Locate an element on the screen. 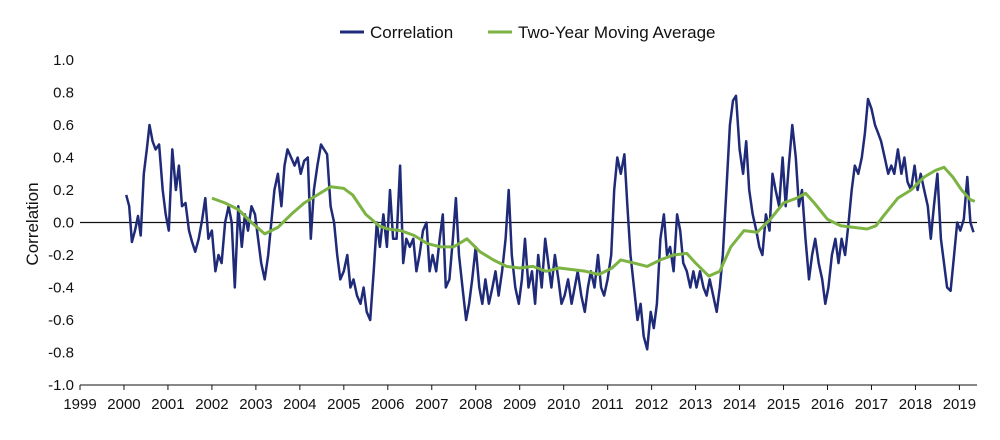 The image size is (1000, 440). y-tick-label: 0.0 is located at coordinates (63, 223).